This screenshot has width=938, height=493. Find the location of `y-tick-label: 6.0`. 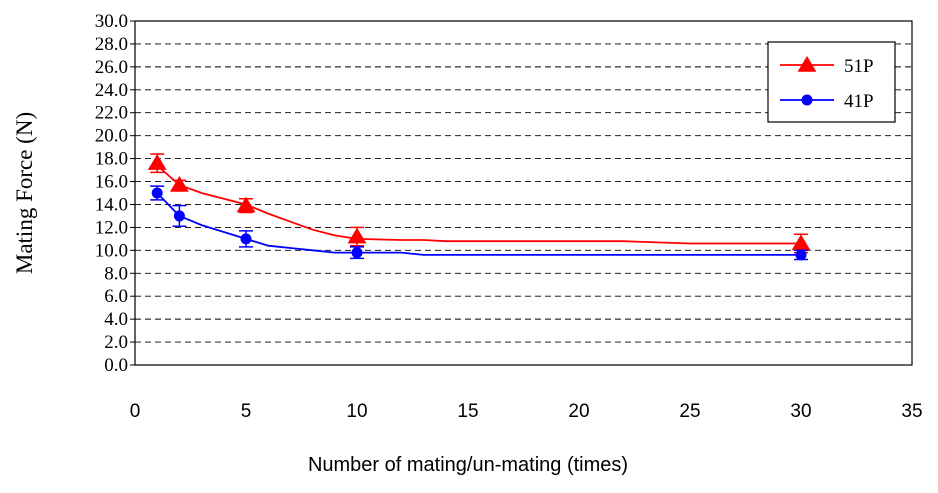

y-tick-label: 6.0 is located at coordinates (116, 296).